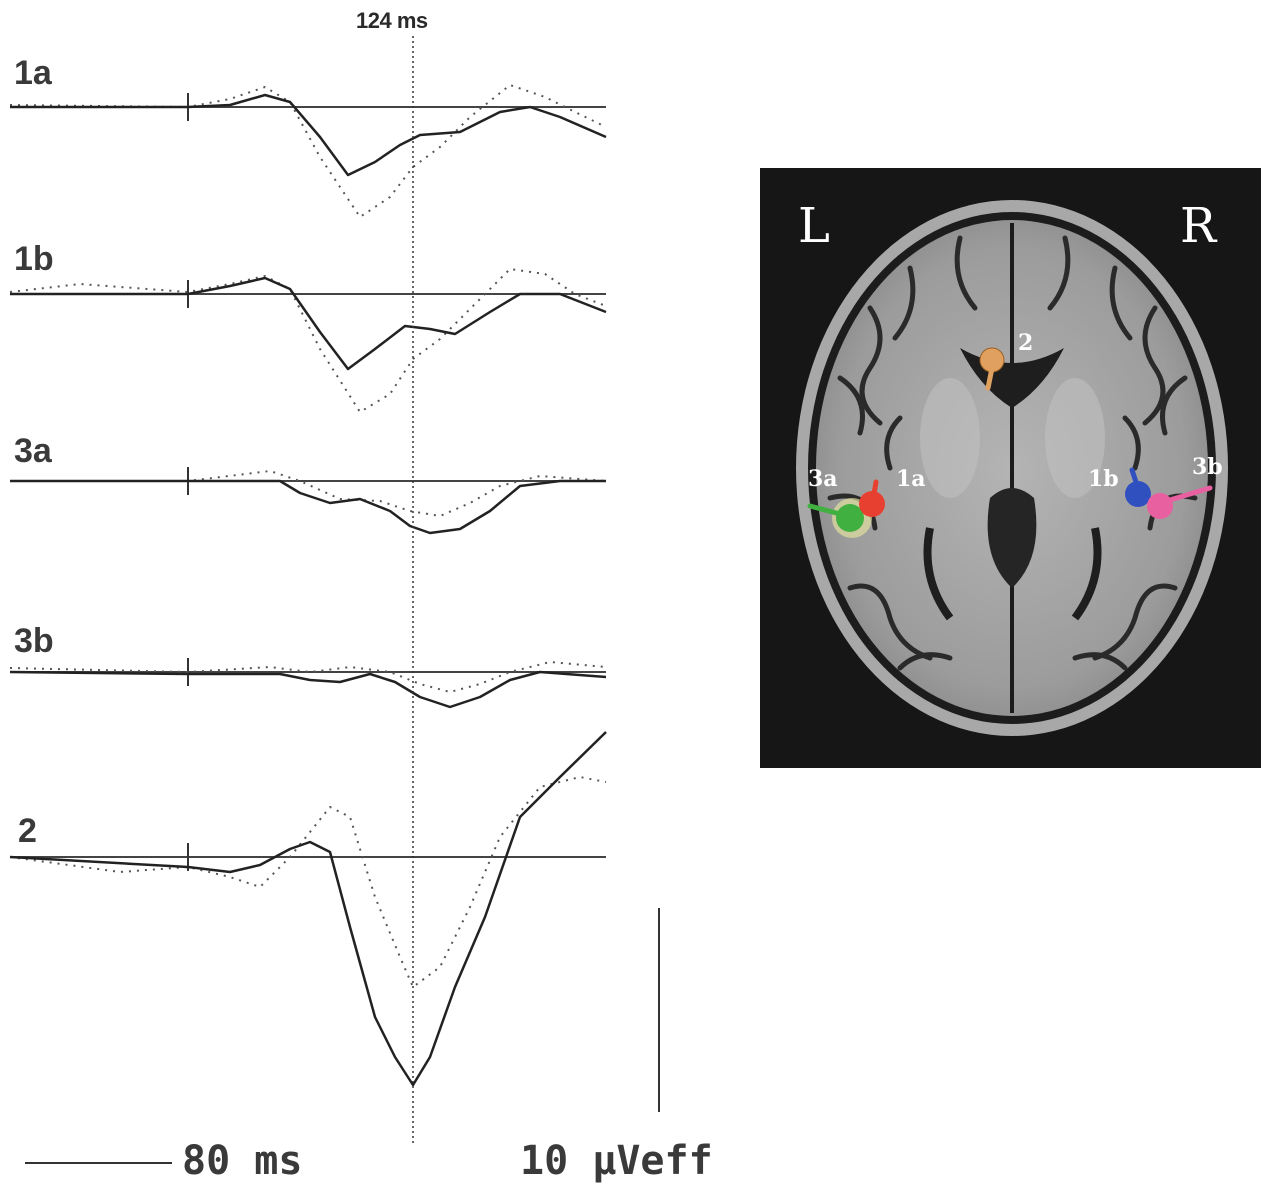 The height and width of the screenshot is (1184, 1266). I want to click on source-label-3a: 3a, so click(823, 479).